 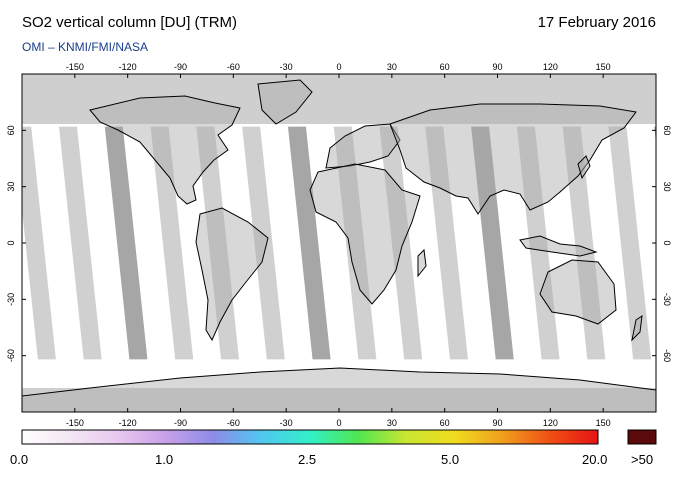 I want to click on lon-tick-top: -60, so click(x=233, y=67).